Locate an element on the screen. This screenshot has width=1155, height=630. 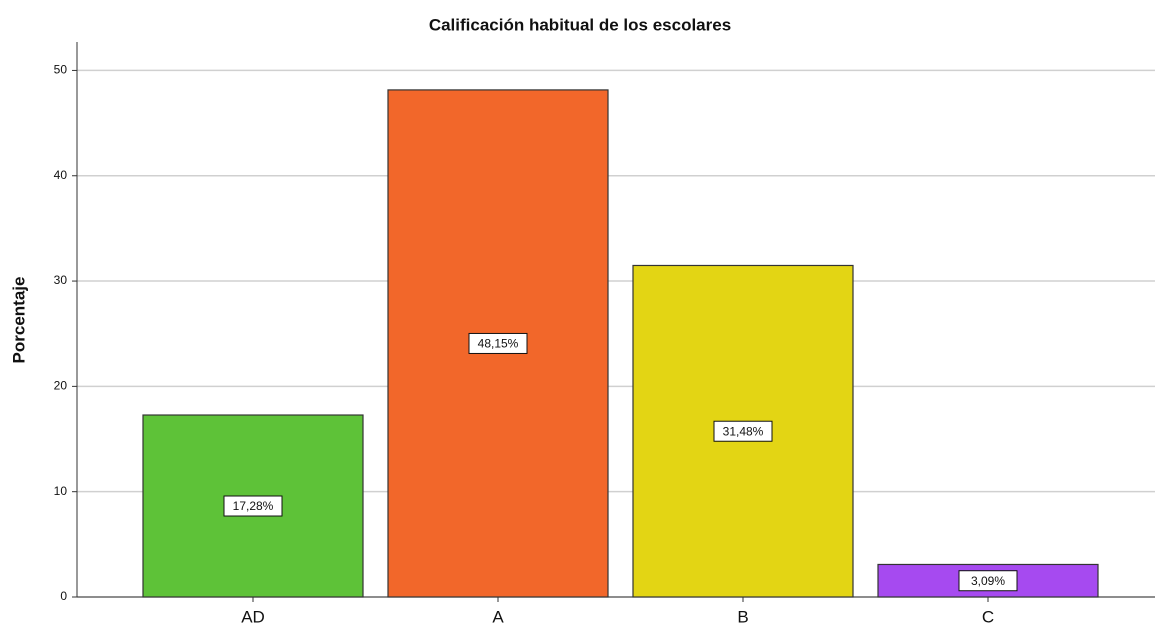
value-label: 17,28% is located at coordinates (253, 506).